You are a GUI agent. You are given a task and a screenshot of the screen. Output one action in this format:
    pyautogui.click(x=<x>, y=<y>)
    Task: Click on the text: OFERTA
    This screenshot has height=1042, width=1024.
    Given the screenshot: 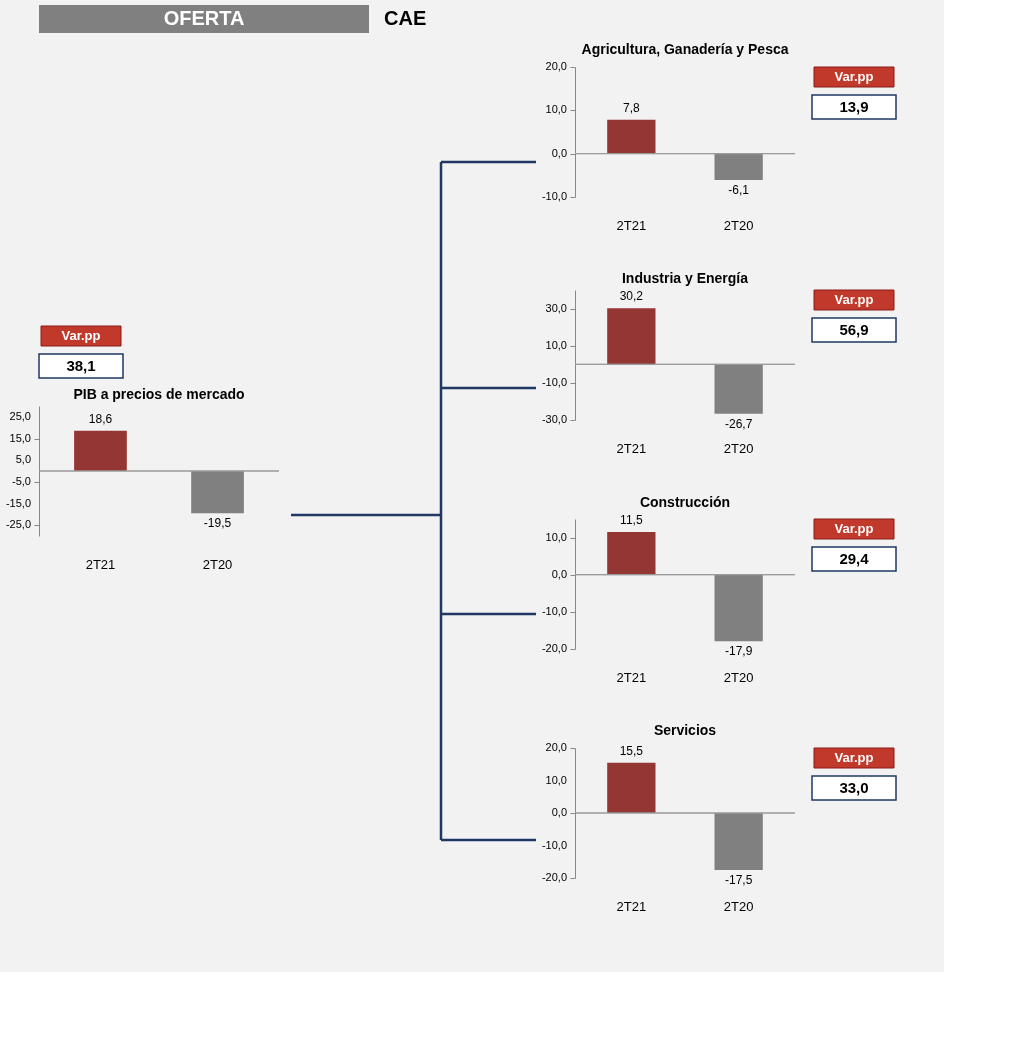 What is the action you would take?
    pyautogui.click(x=204, y=18)
    